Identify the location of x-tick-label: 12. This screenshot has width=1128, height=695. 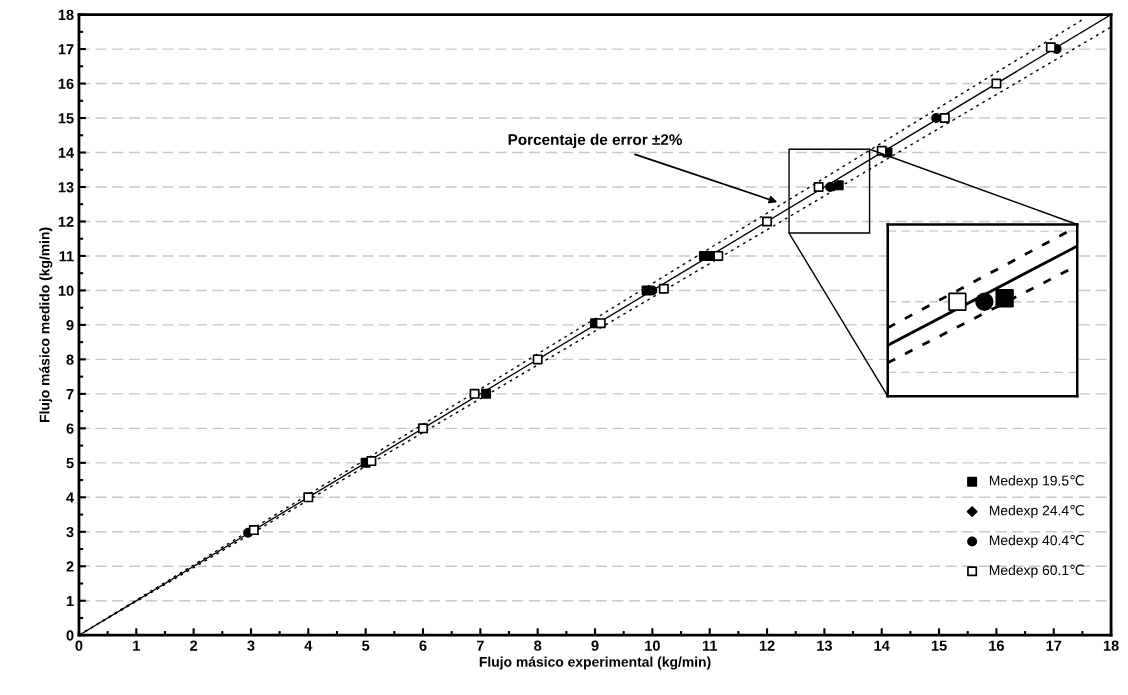
(767, 645).